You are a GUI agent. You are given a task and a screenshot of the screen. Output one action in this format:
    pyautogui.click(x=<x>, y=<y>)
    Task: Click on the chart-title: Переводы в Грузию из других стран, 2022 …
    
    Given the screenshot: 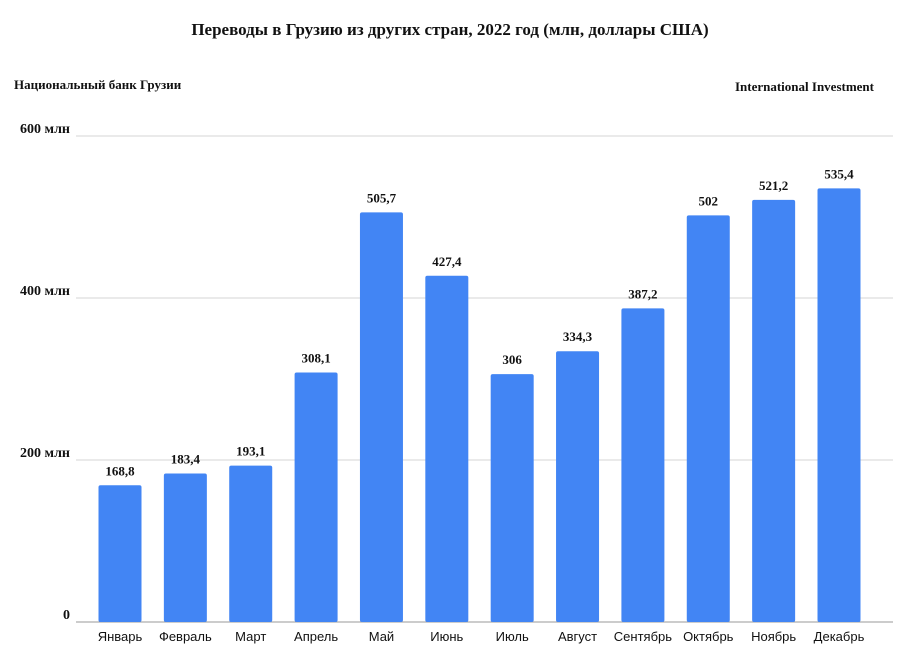 What is the action you would take?
    pyautogui.click(x=450, y=29)
    